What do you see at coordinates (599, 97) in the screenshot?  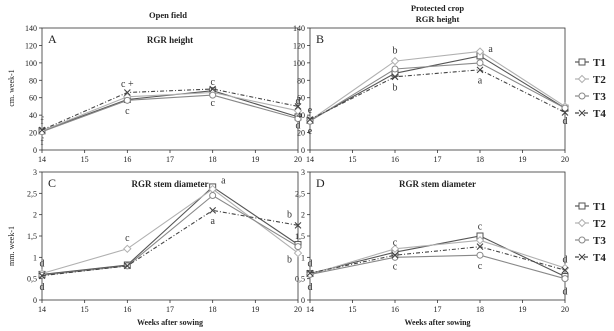 I see `legend-label: T3` at bounding box center [599, 97].